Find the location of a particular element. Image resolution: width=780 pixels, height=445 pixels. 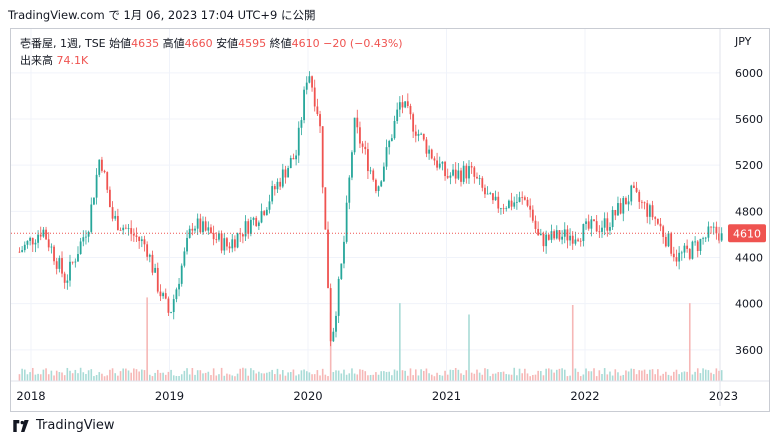

symbol-label: 壱番屋, 1週, TSE is located at coordinates (63, 43).